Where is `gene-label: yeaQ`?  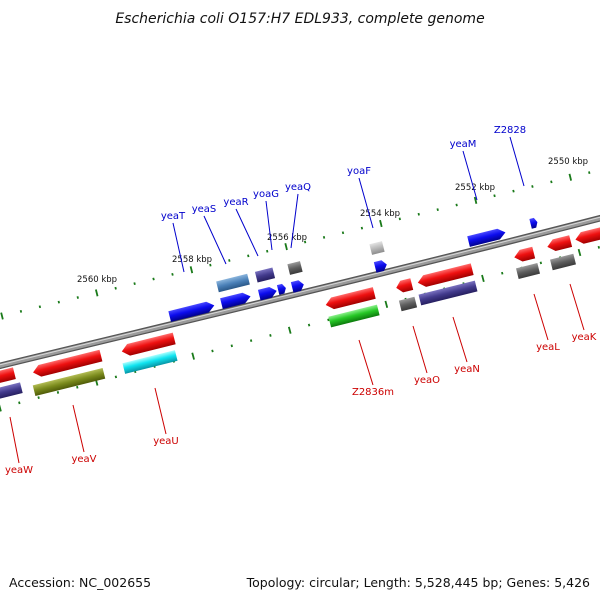 gene-label: yeaQ is located at coordinates (298, 187).